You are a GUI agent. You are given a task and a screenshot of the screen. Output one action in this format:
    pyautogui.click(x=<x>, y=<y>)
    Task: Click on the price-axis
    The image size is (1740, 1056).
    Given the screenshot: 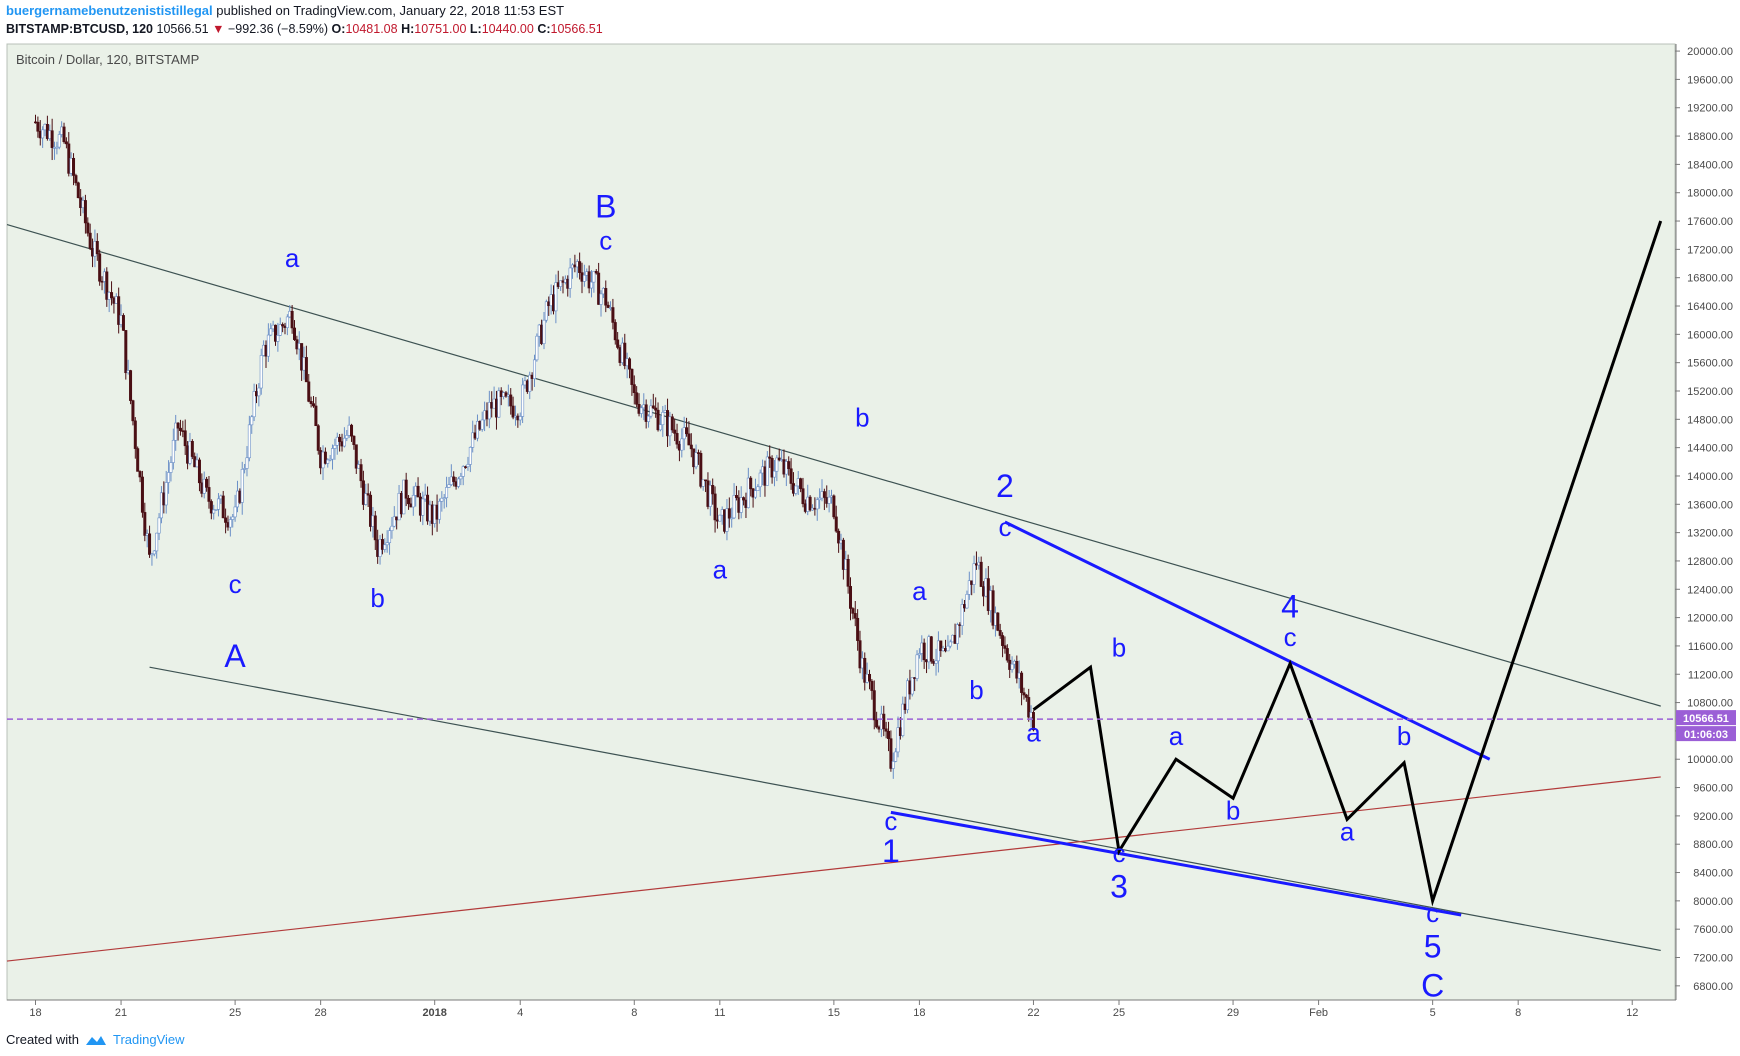 What is the action you would take?
    pyautogui.click(x=1707, y=522)
    